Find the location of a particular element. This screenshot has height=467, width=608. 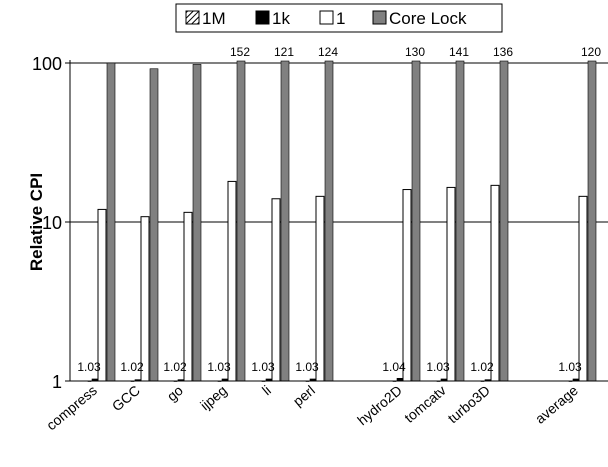

bar-1-hydro2d is located at coordinates (407, 285).